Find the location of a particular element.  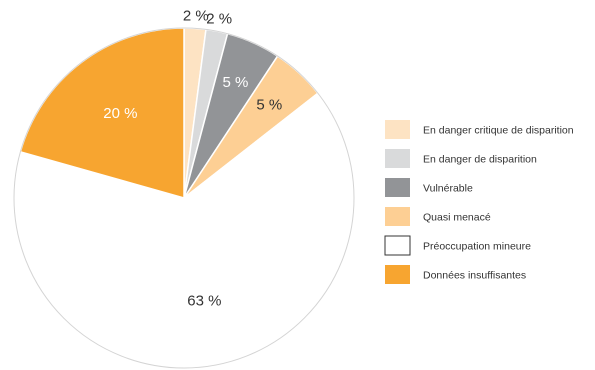

slice-label-en-danger-de-disparition: 2 % is located at coordinates (219, 18).